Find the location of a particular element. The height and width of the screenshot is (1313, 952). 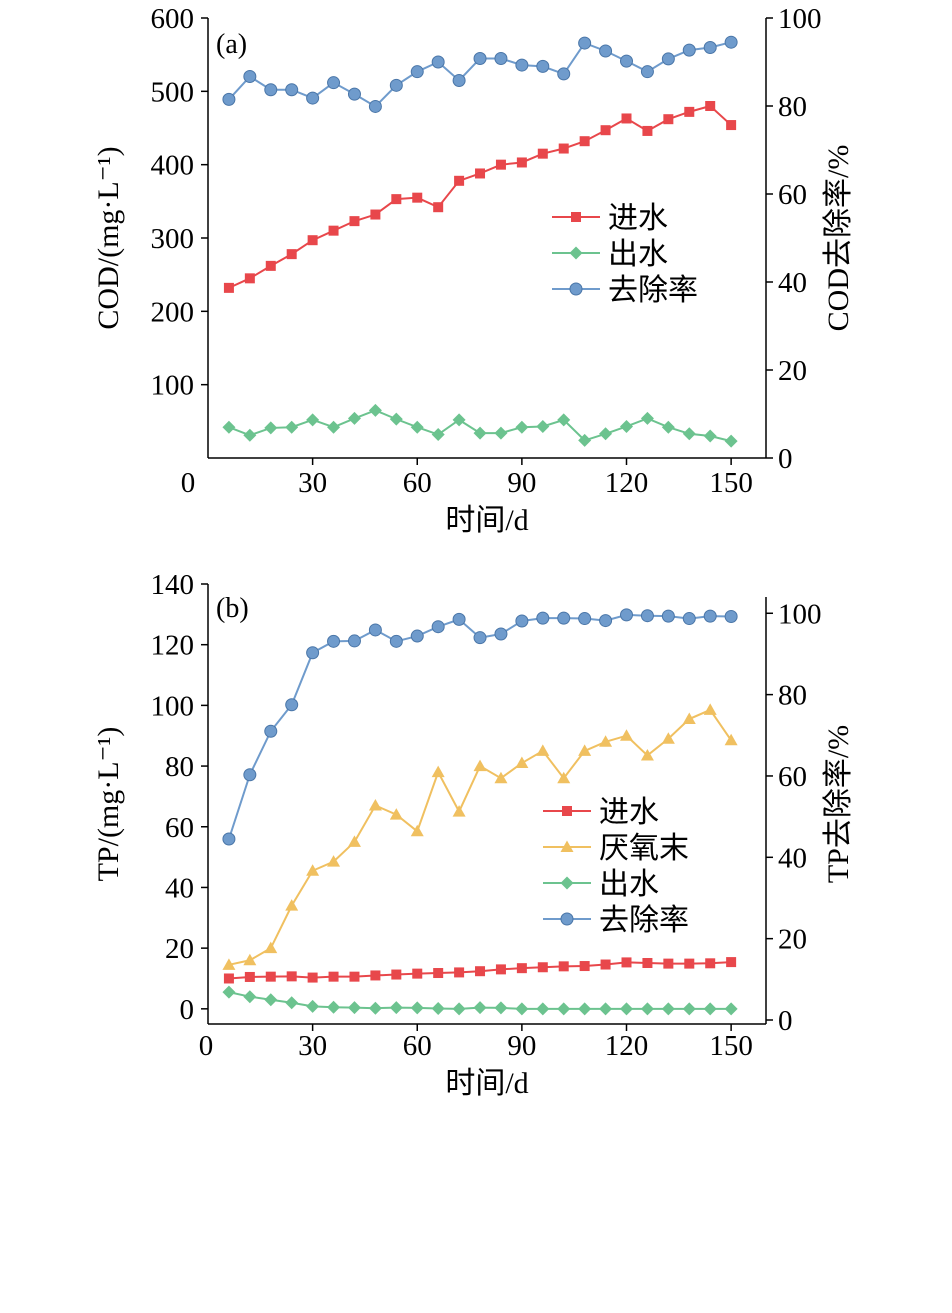

y2-tick-label: 60 is located at coordinates (792, 195).